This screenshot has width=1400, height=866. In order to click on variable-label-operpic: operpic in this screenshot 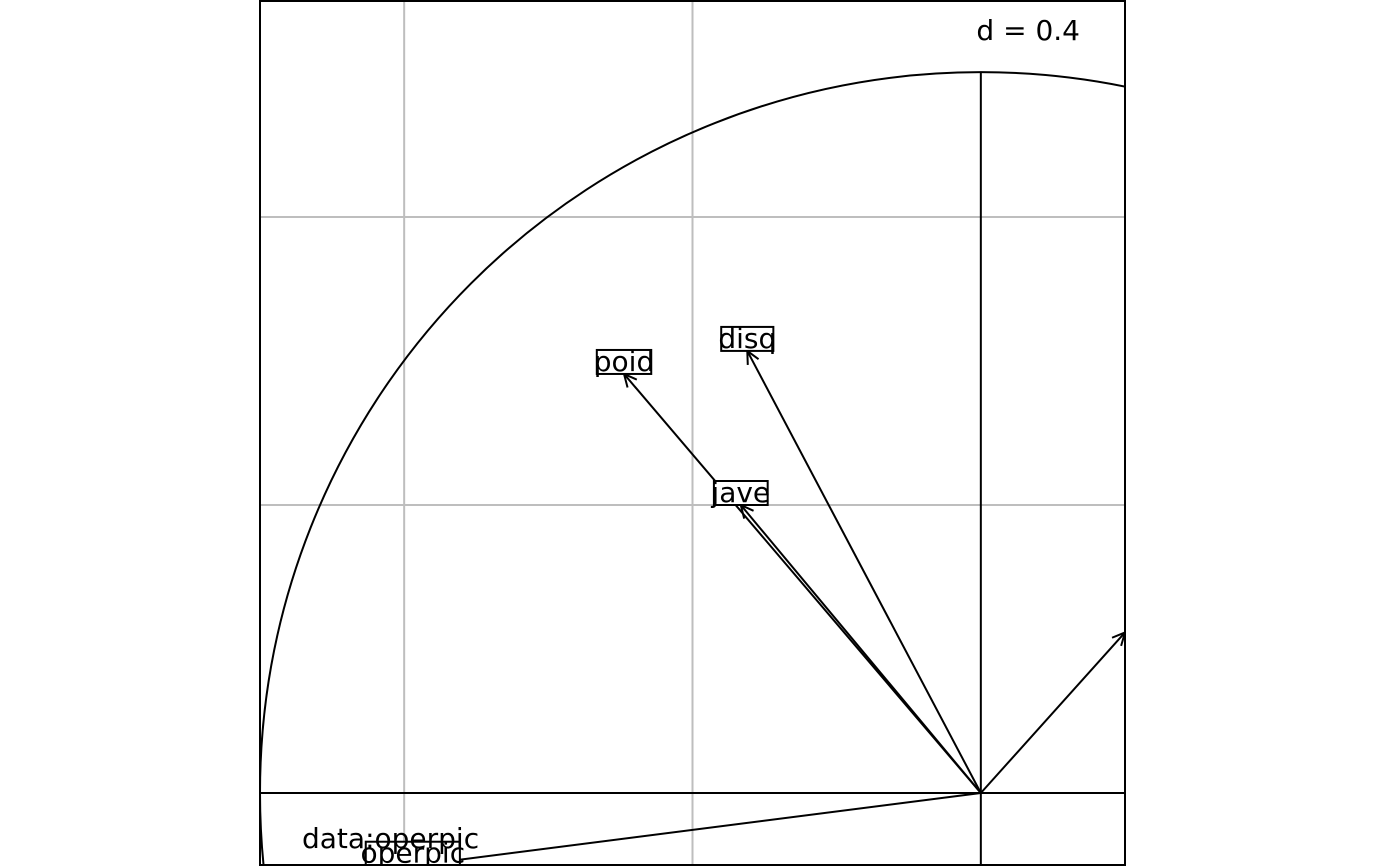, I will do `click(413, 851)`.